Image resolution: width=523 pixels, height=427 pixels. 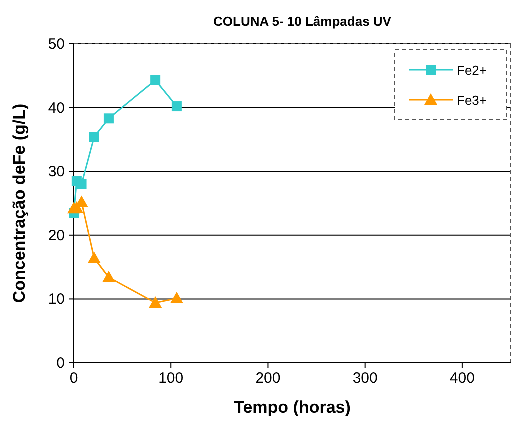 I want to click on x-tick-label: 0, so click(x=74, y=378).